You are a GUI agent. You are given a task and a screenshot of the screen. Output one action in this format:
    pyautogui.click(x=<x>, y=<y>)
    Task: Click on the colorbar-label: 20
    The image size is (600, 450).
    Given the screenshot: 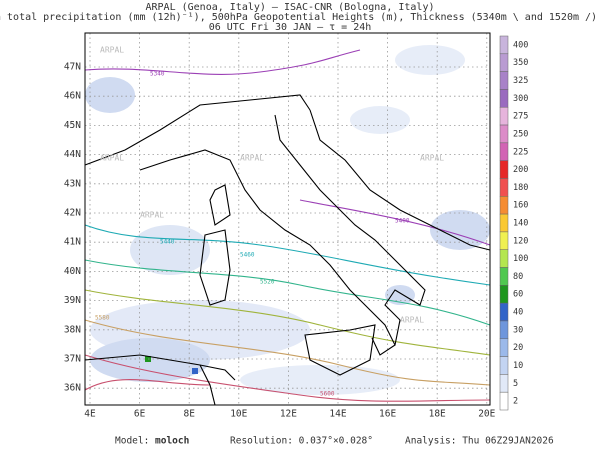 What is the action you would take?
    pyautogui.click(x=518, y=348)
    